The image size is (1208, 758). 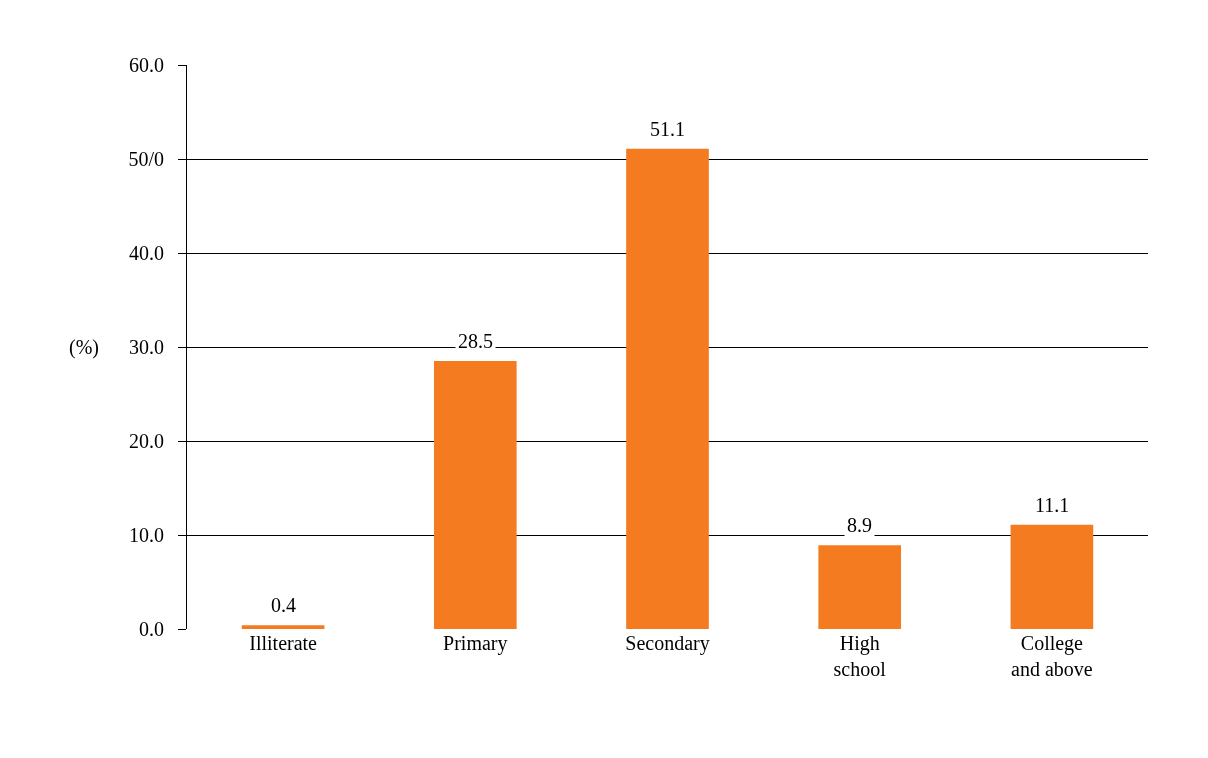 I want to click on data-label: 8.9, so click(x=859, y=525).